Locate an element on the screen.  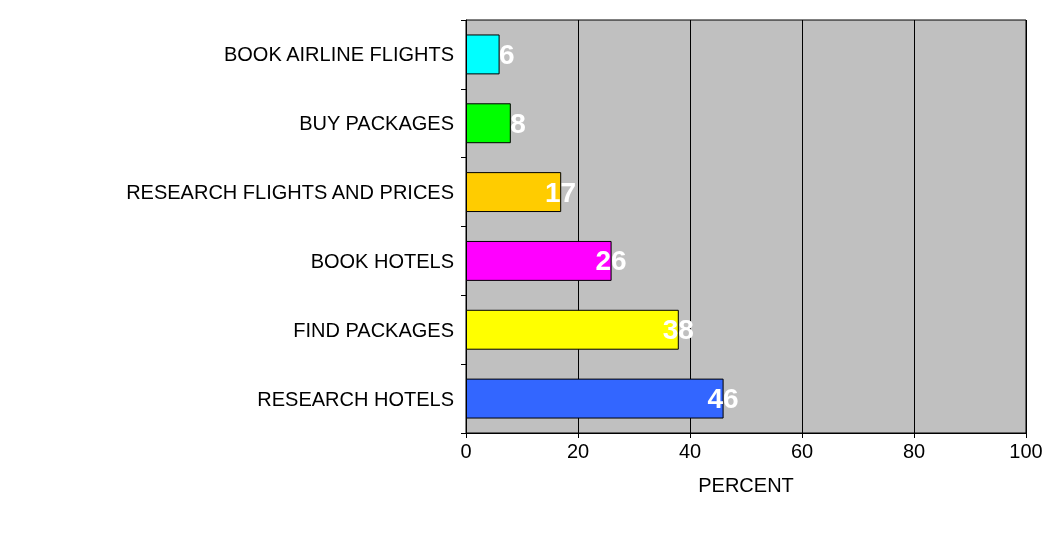
x-tick-label: 60 is located at coordinates (802, 451).